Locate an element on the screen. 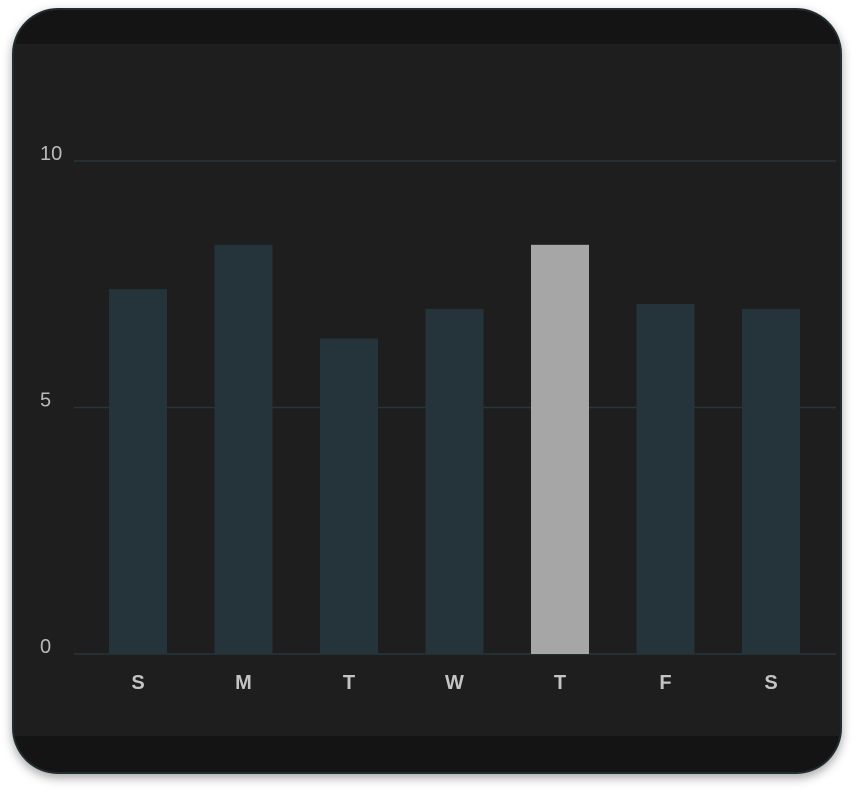  x-tick-label-0: S is located at coordinates (137, 683).